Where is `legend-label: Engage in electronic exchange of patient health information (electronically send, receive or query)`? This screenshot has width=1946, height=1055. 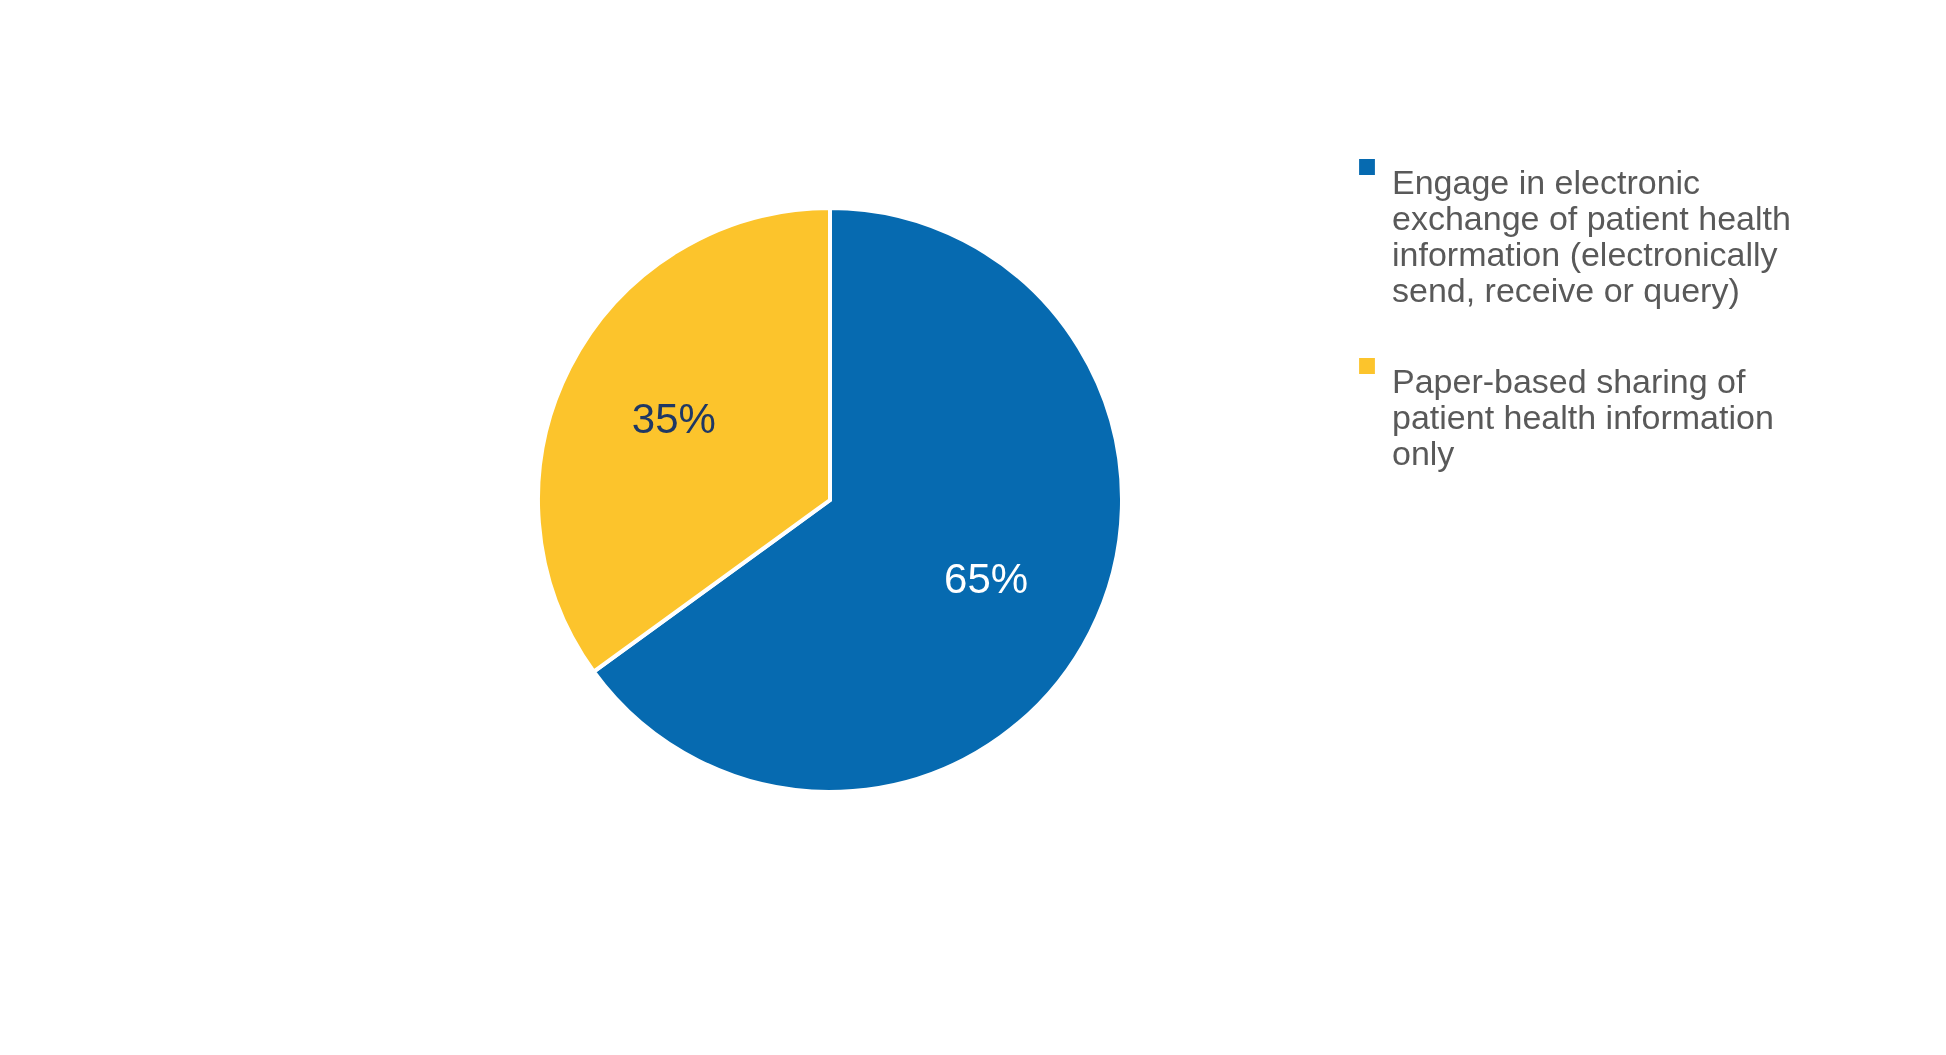
legend-label: Engage in electronic exchange of patient health information (electronically send, receive or query) is located at coordinates (1591, 236).